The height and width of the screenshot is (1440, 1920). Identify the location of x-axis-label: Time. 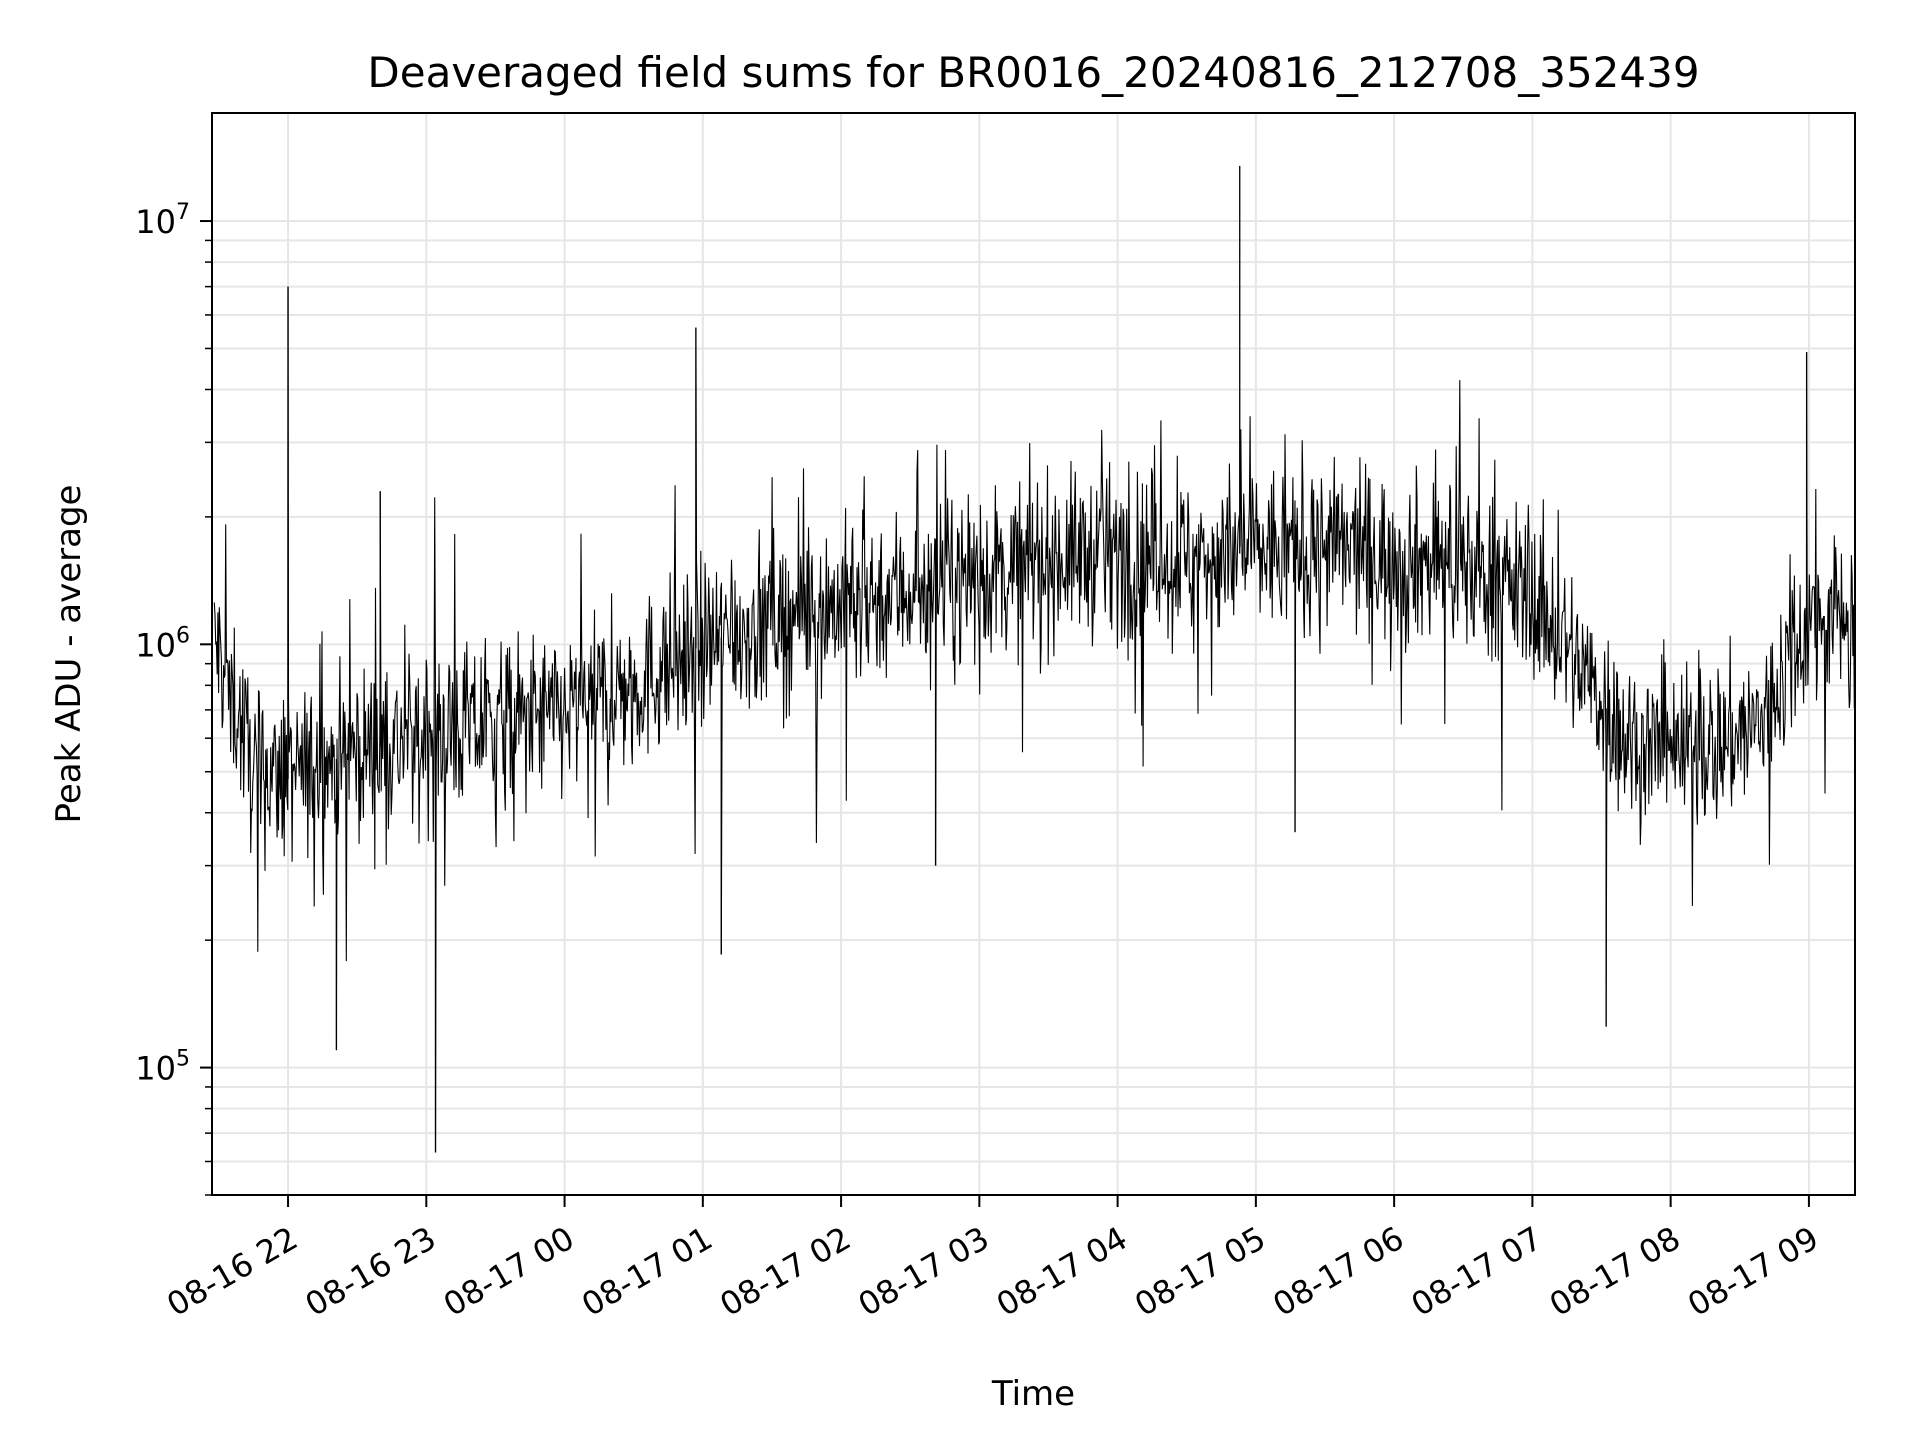
(1033, 1394).